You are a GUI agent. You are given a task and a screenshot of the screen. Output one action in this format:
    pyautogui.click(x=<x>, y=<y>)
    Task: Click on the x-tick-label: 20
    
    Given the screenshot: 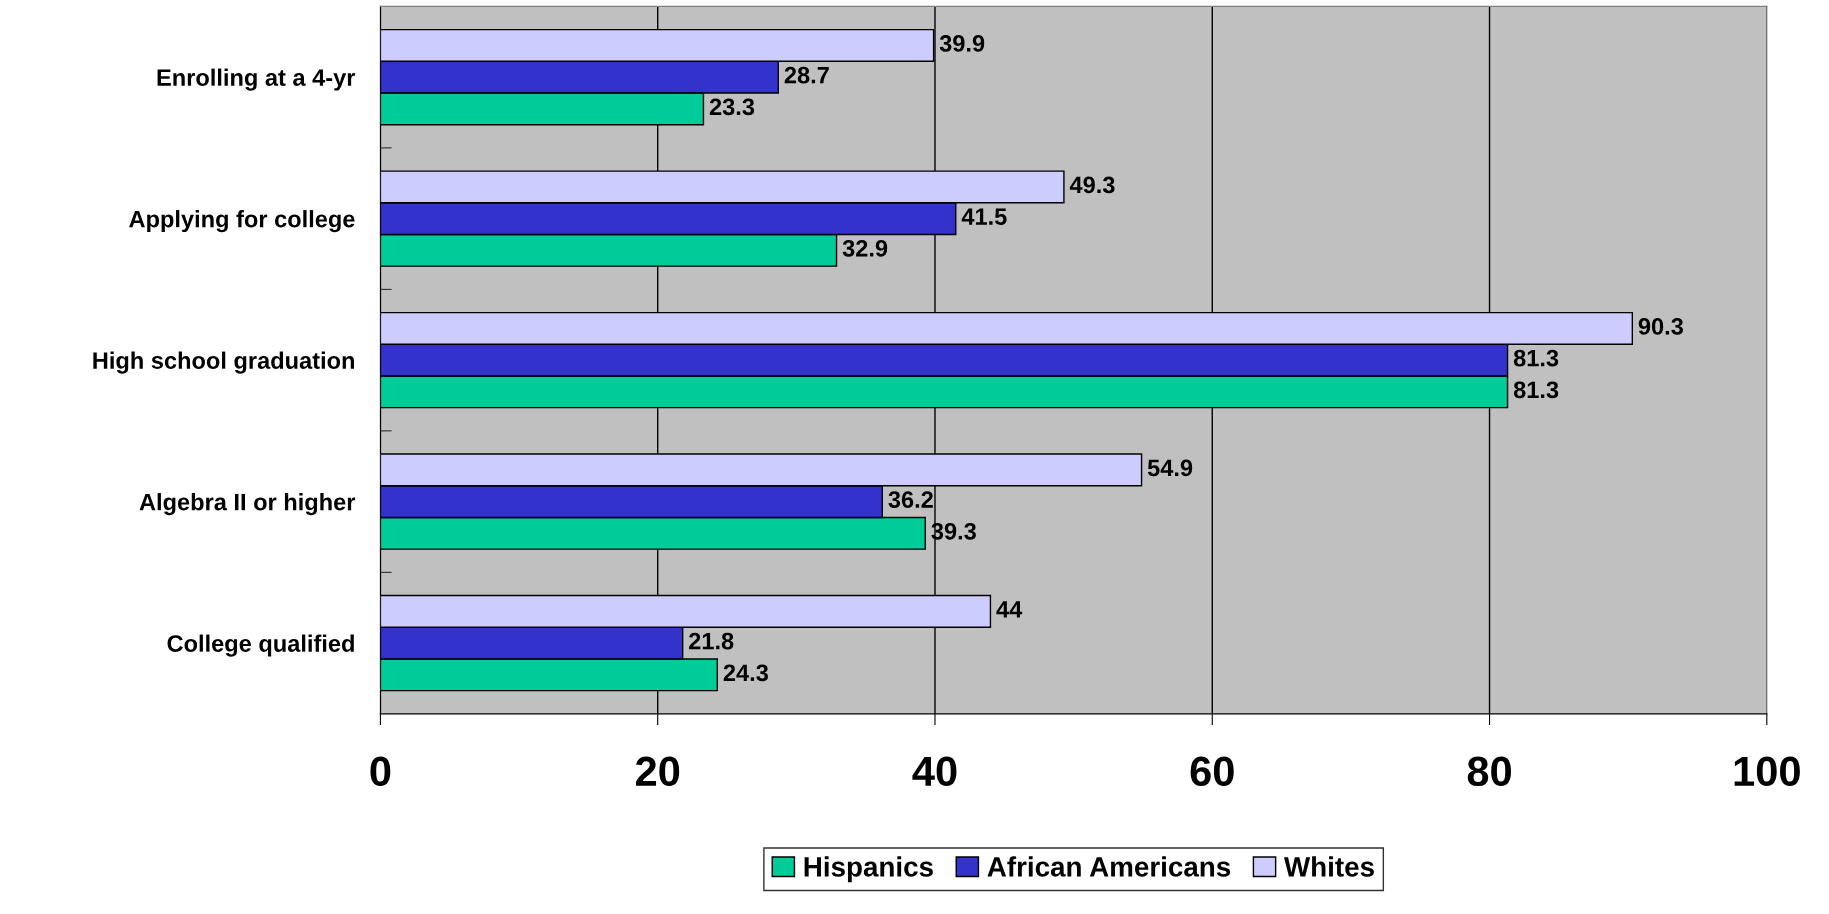 What is the action you would take?
    pyautogui.click(x=657, y=771)
    